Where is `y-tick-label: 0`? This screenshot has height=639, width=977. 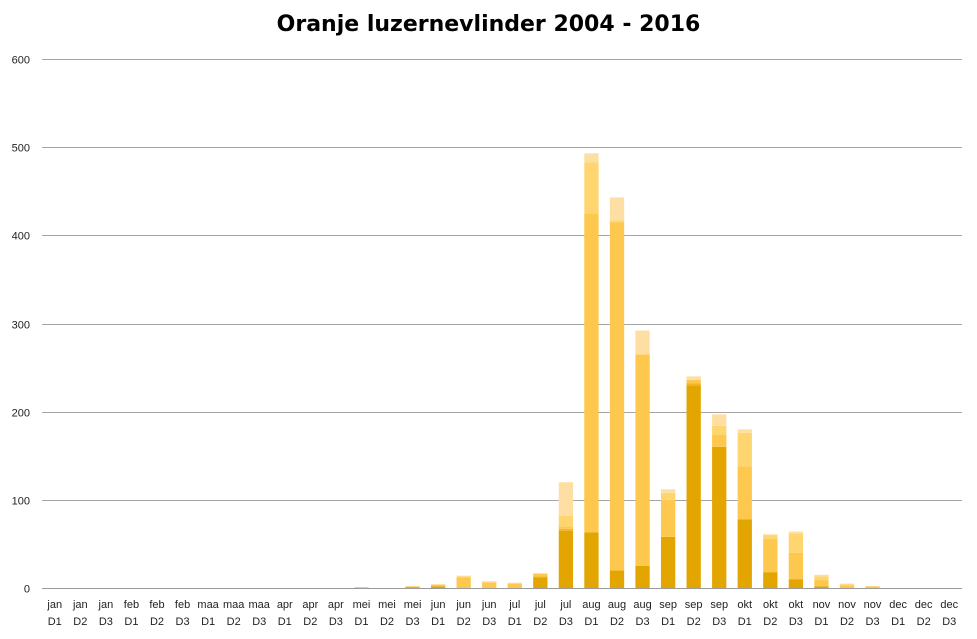
y-tick-label: 0 is located at coordinates (27, 590).